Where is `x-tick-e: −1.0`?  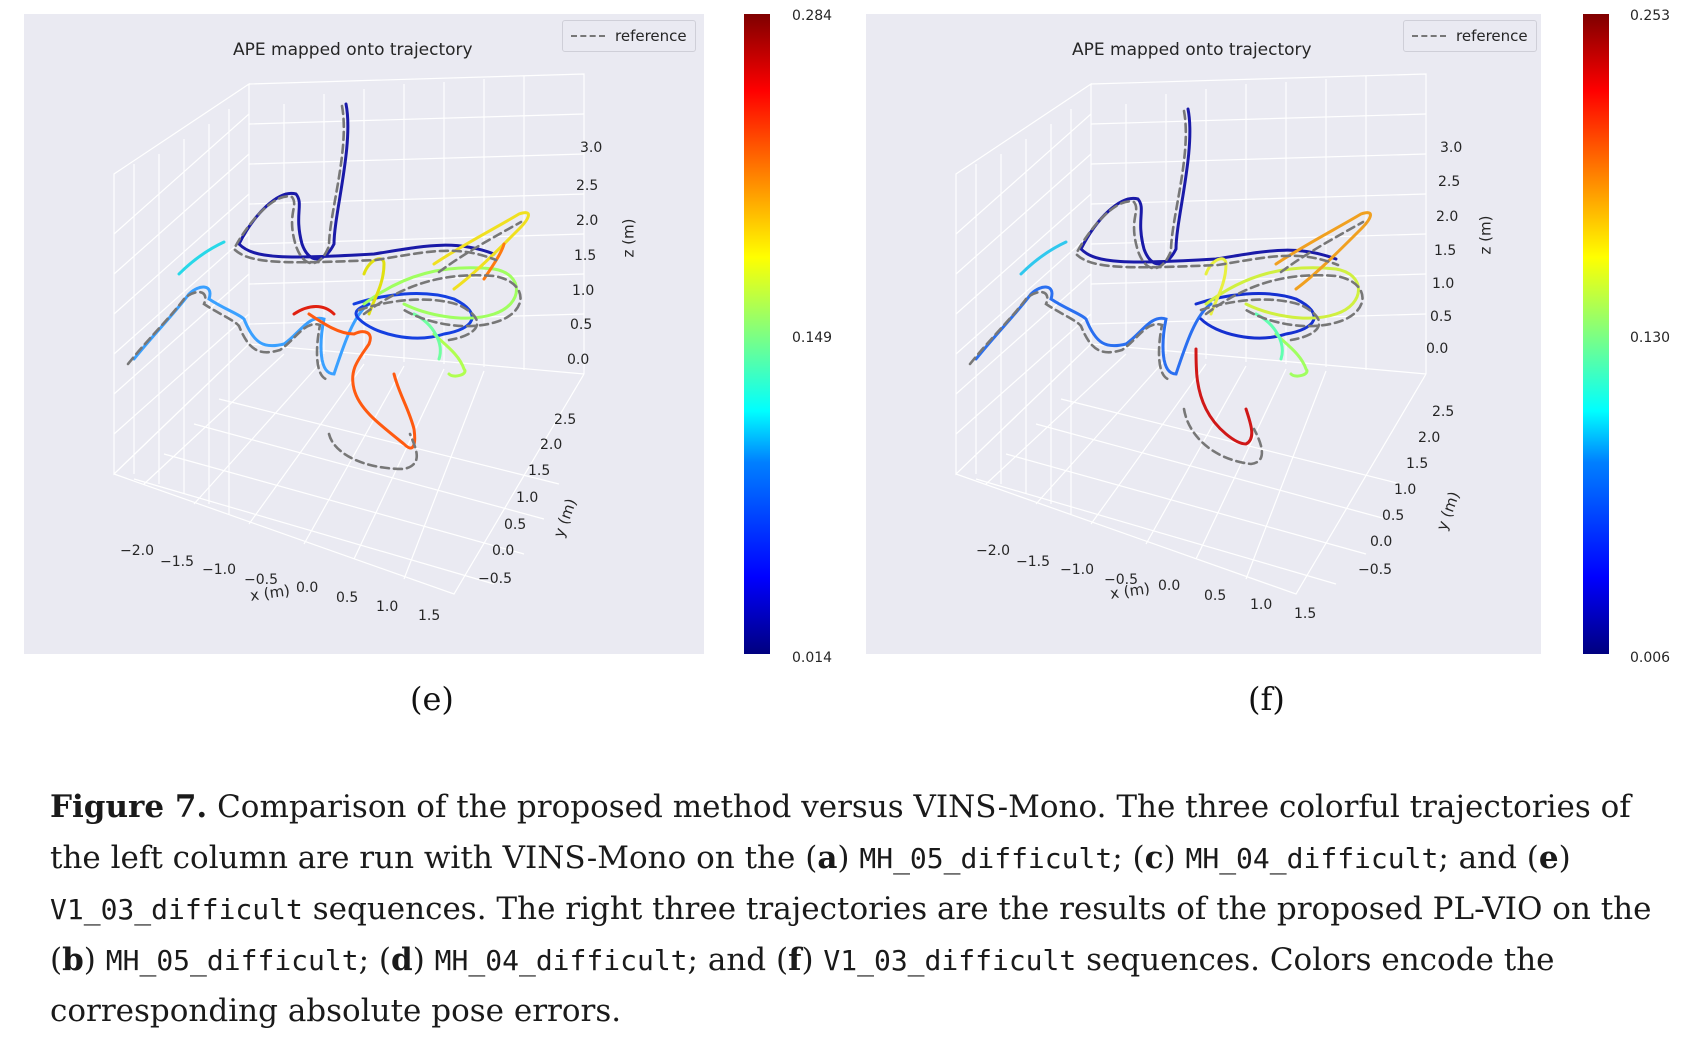 x-tick-e: −1.0 is located at coordinates (219, 570).